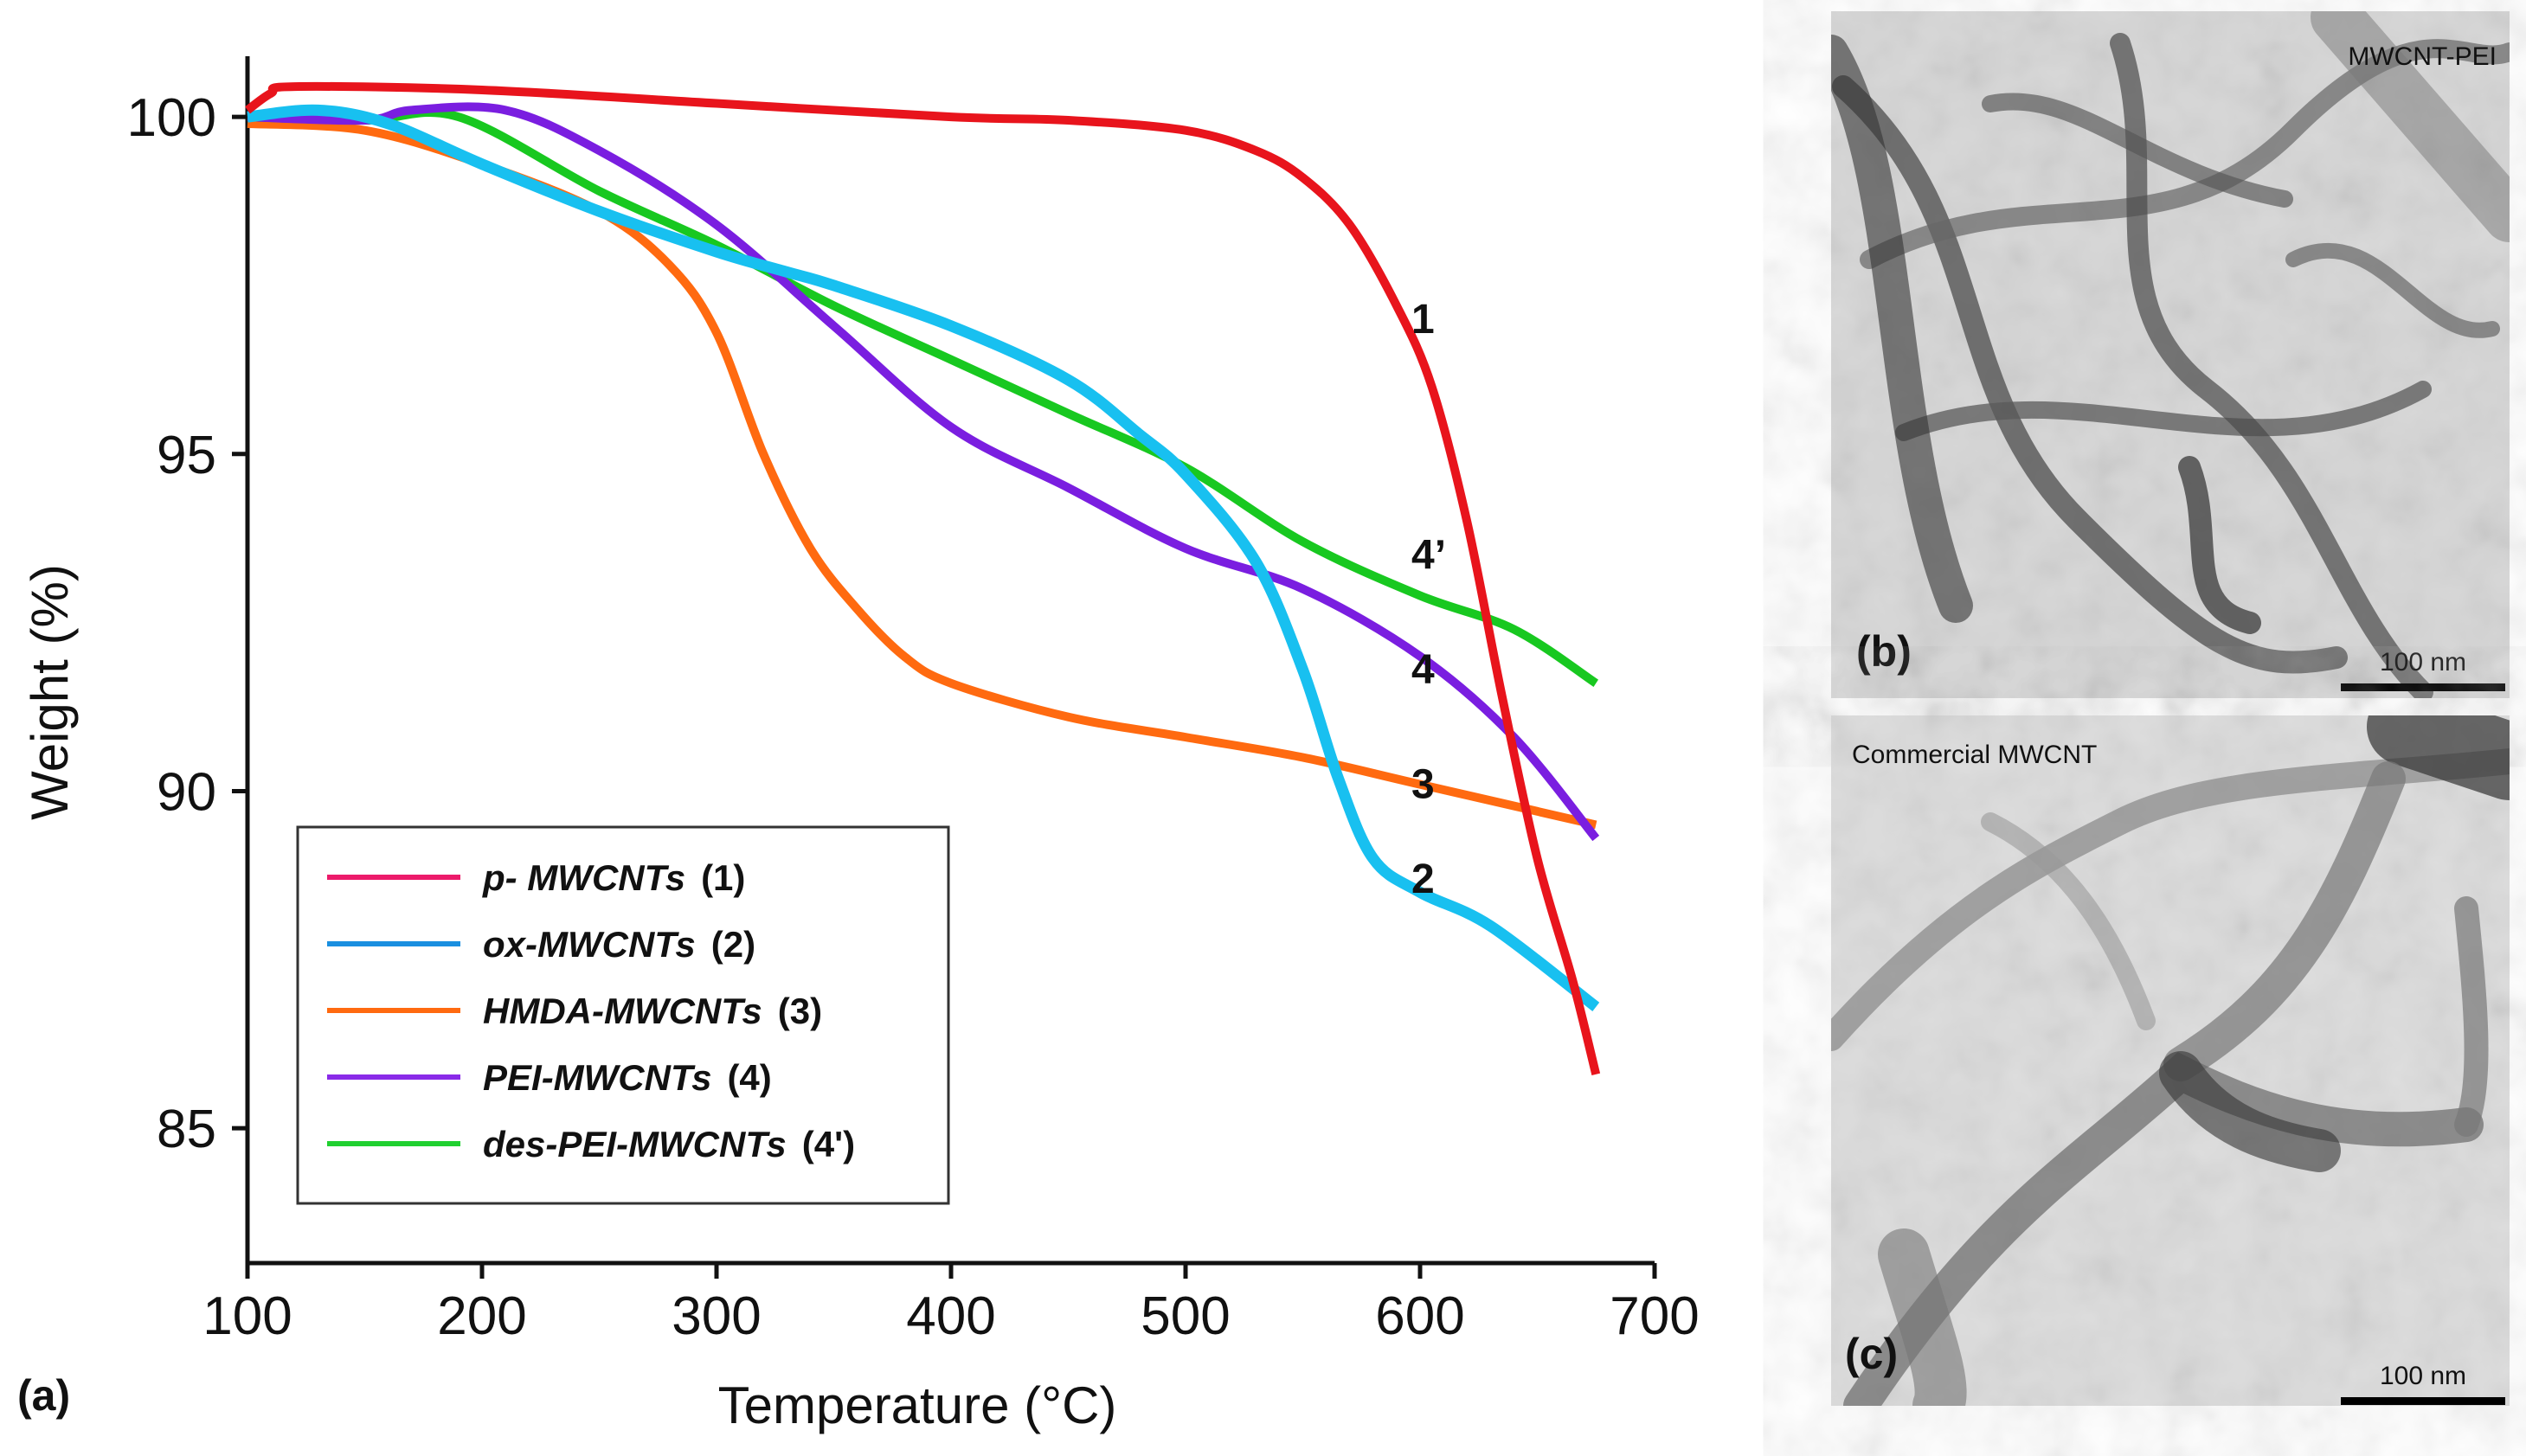 Image resolution: width=2526 pixels, height=1456 pixels. What do you see at coordinates (2170, 354) in the screenshot?
I see `tem-image-b: MWCNT-PEI (b) 100 nm` at bounding box center [2170, 354].